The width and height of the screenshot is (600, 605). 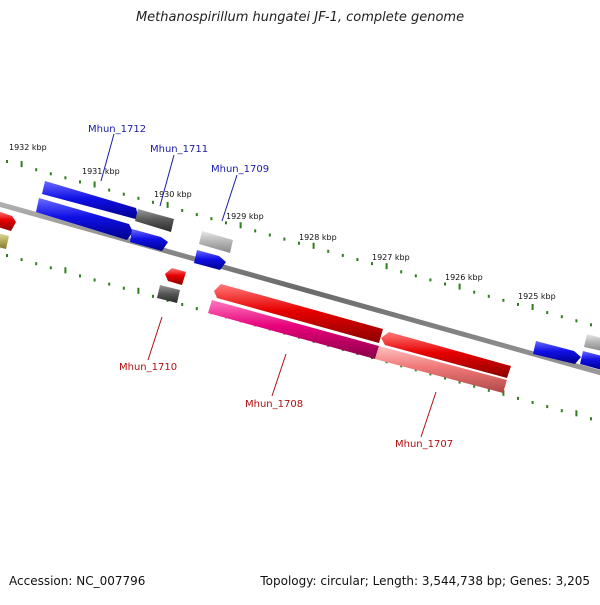 What do you see at coordinates (77, 581) in the screenshot?
I see `accession-text: Accession: NC_007796` at bounding box center [77, 581].